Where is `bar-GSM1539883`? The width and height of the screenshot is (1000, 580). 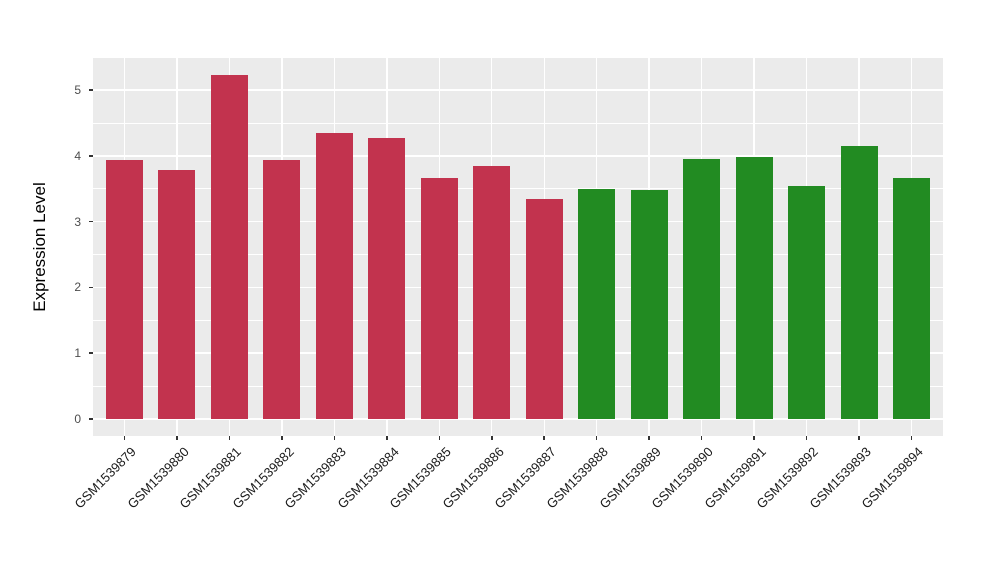 bar-GSM1539883 is located at coordinates (334, 275).